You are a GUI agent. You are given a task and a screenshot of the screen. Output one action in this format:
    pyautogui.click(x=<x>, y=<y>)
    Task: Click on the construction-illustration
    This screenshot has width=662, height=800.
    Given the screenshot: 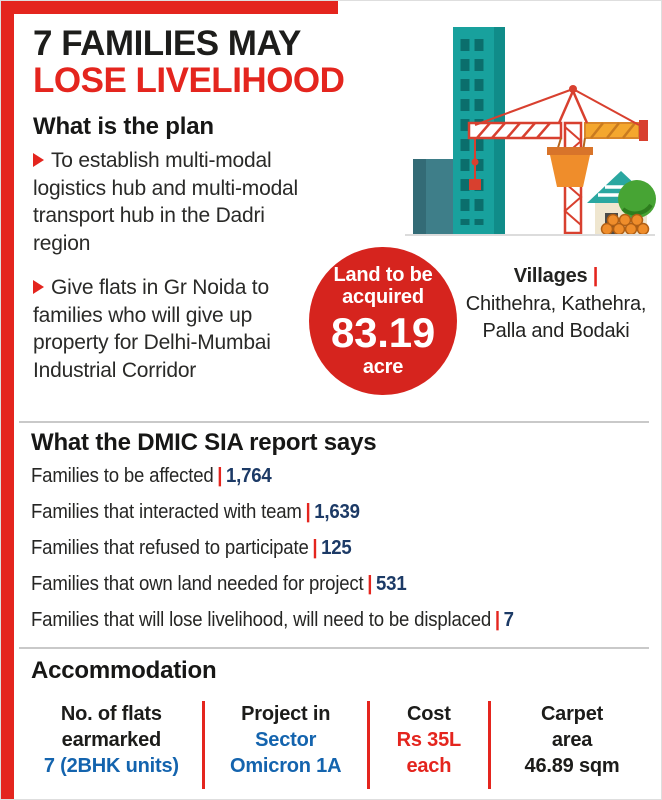 What is the action you would take?
    pyautogui.click(x=530, y=131)
    